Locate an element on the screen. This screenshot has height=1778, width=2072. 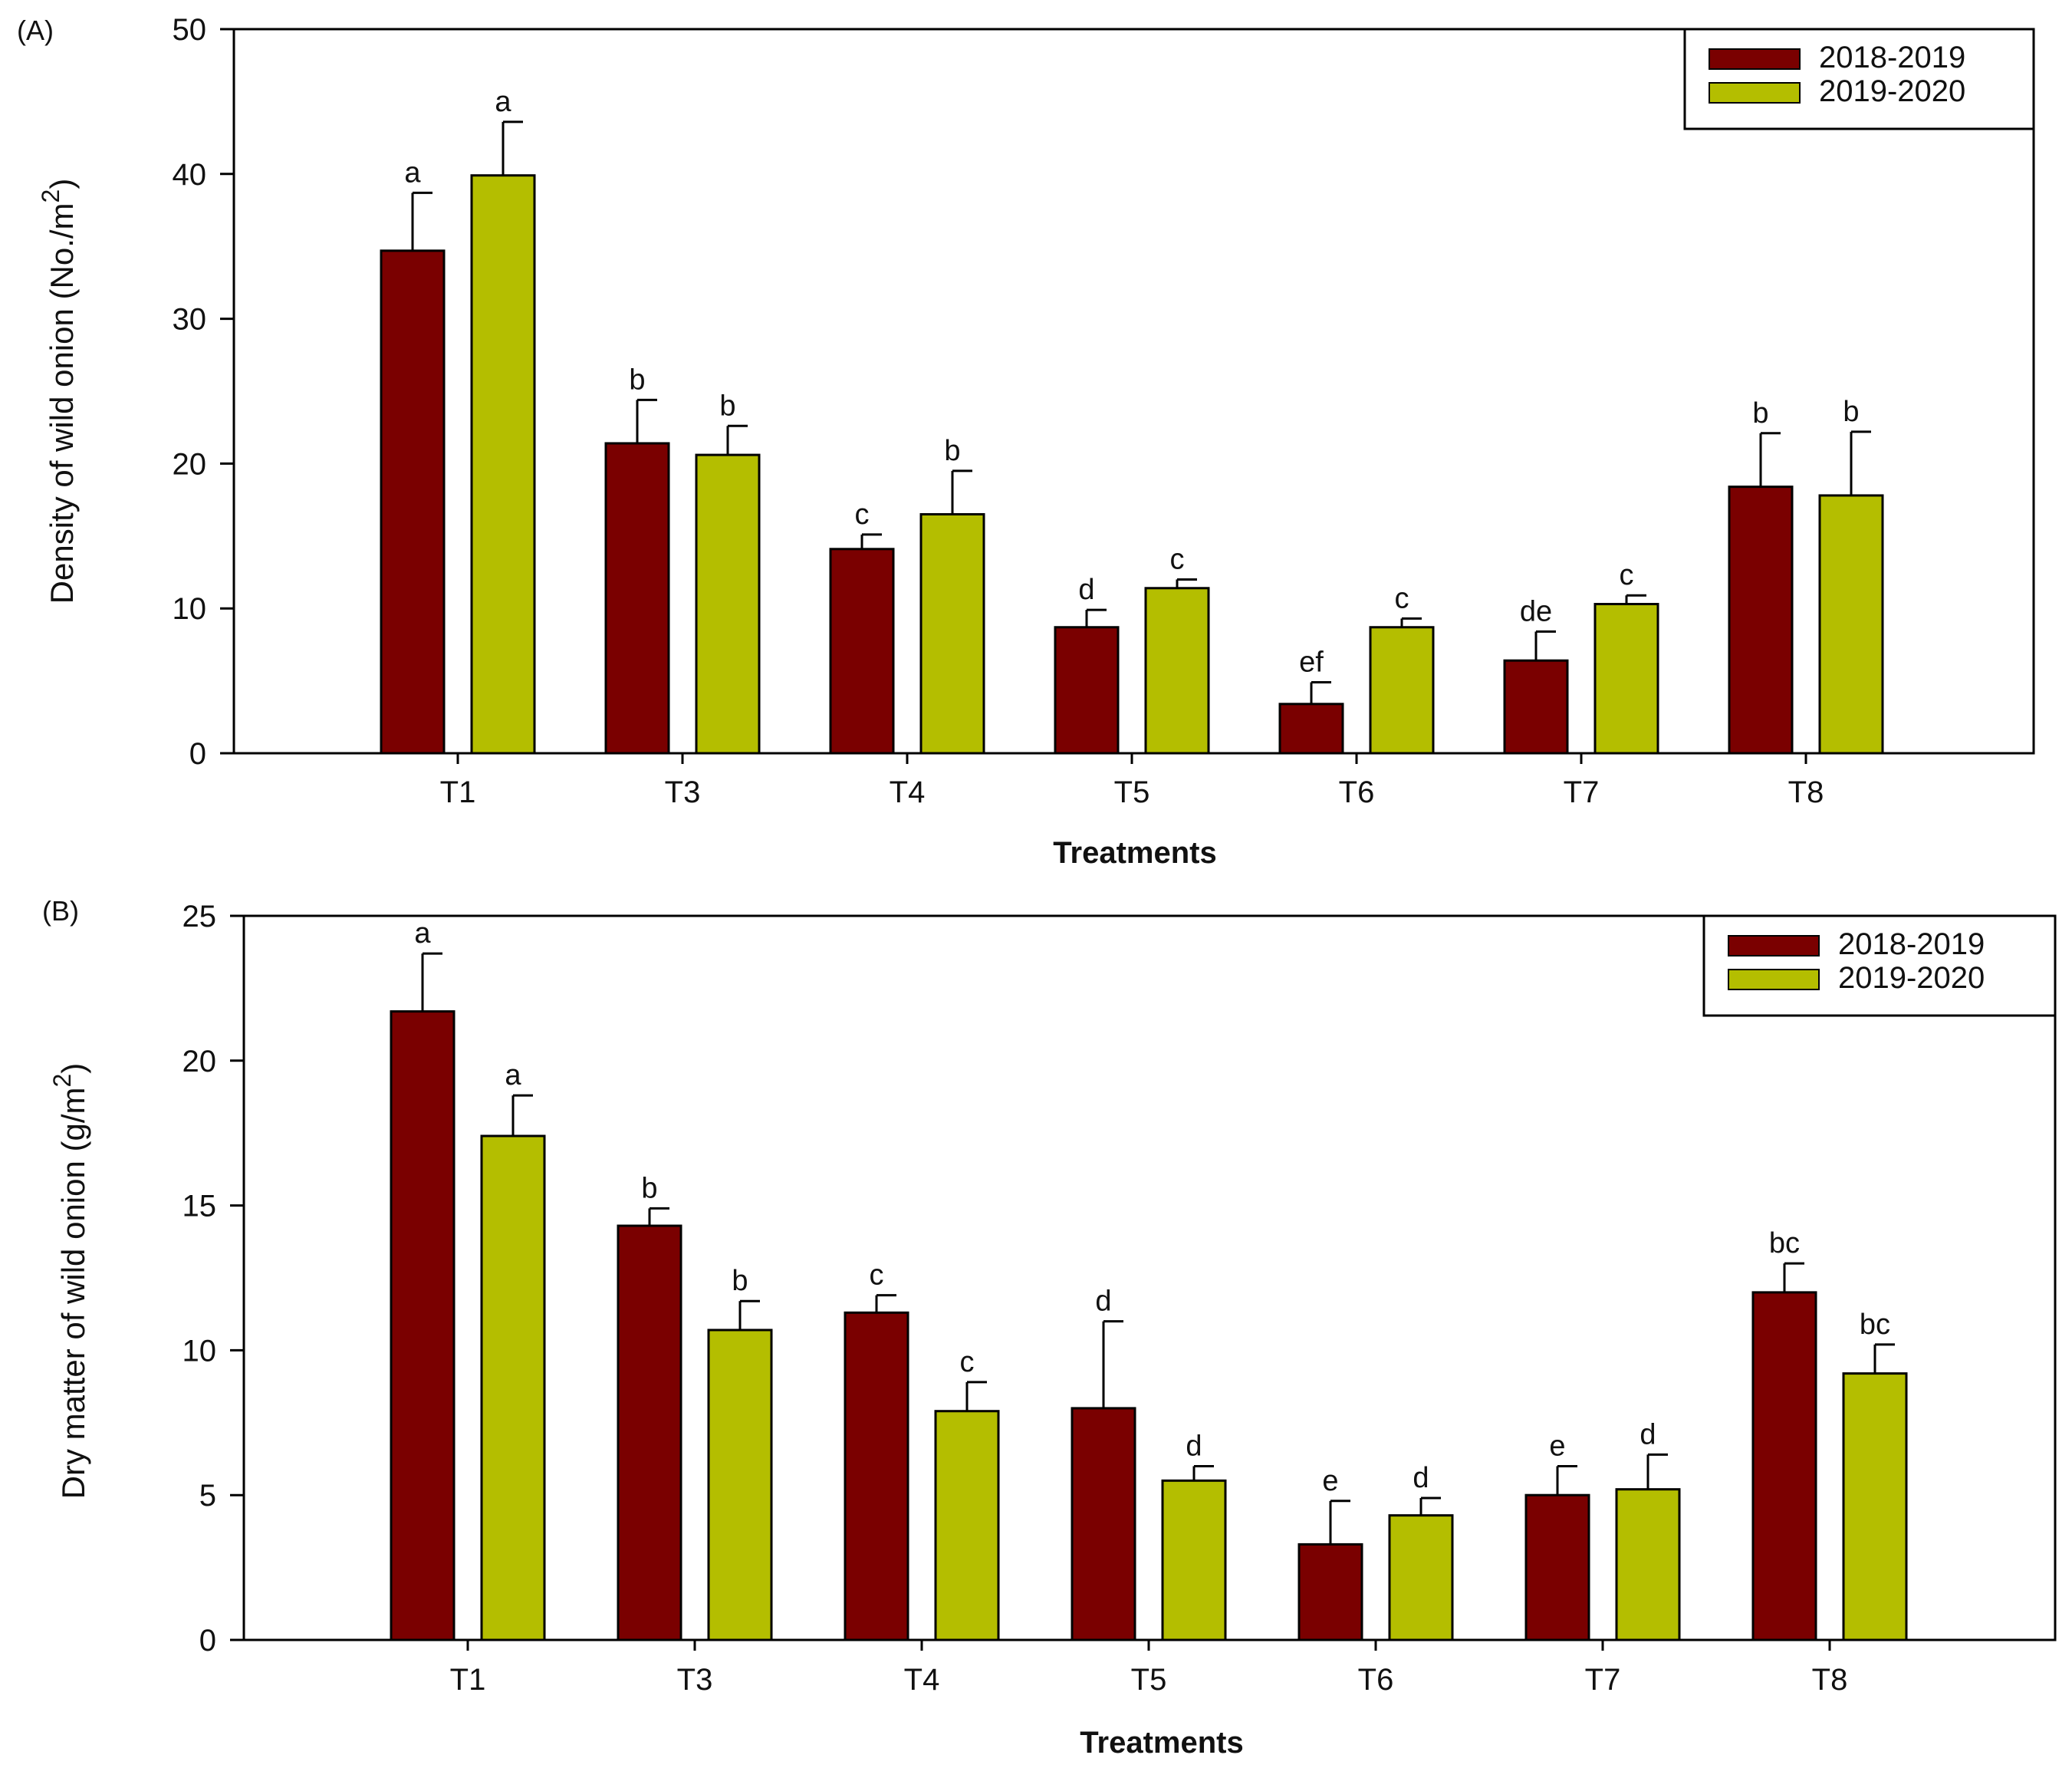
y-tick-label: 50 is located at coordinates (190, 30).